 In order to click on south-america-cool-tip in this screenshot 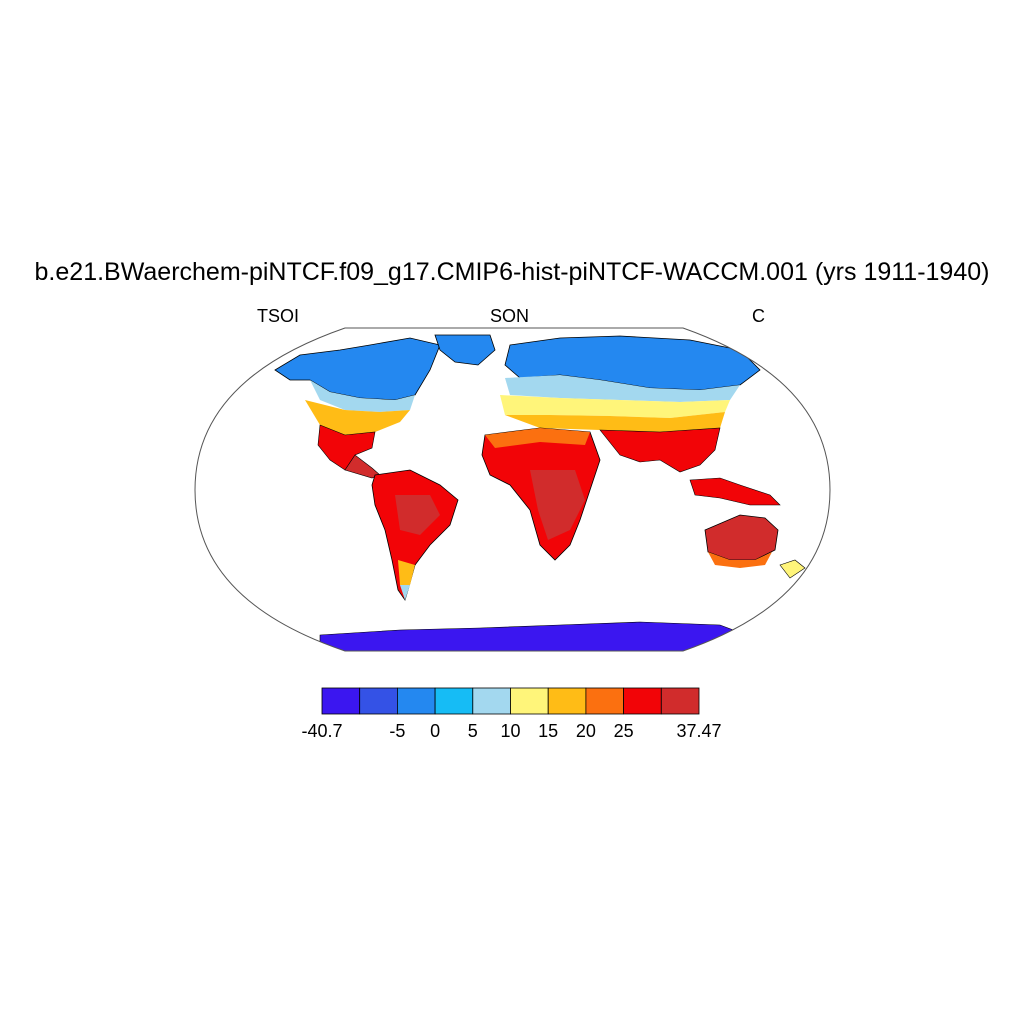, I will do `click(405, 592)`.